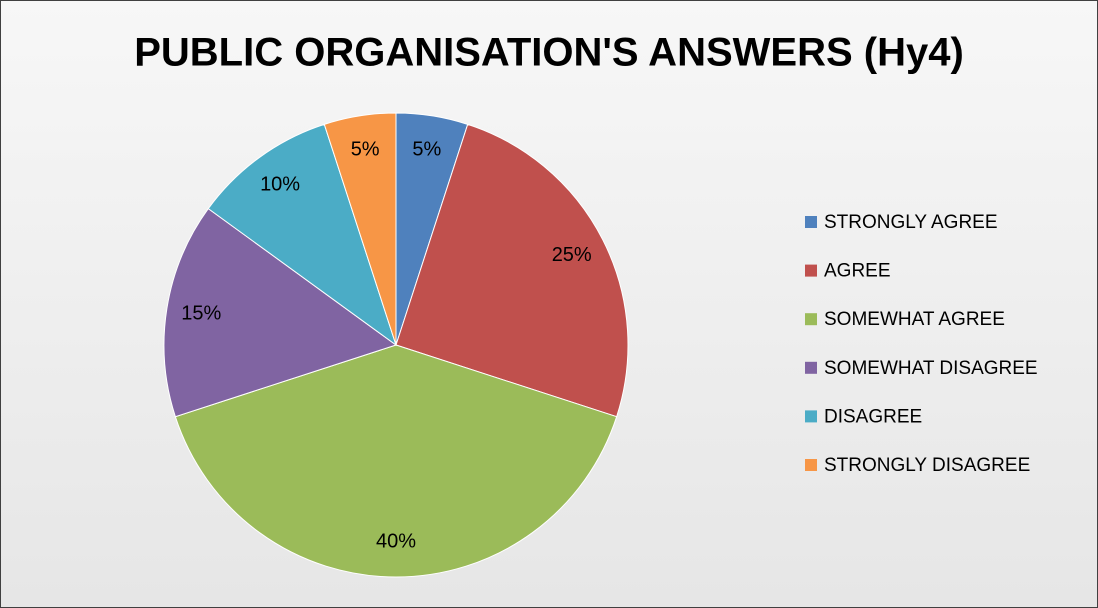 The width and height of the screenshot is (1098, 608). I want to click on legend-label: STRONGLY DISAGREE, so click(927, 465).